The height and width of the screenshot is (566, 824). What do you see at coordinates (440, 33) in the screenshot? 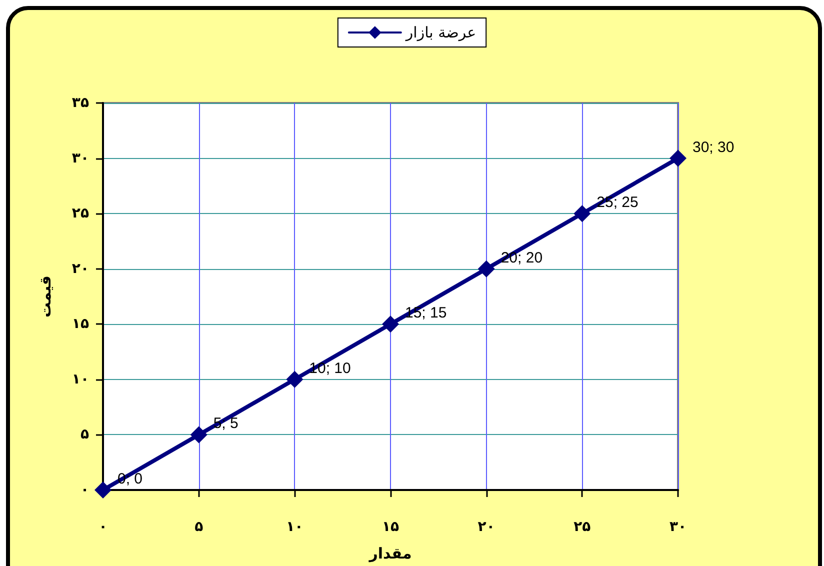
I see `legend-label: عرضة بازار` at bounding box center [440, 33].